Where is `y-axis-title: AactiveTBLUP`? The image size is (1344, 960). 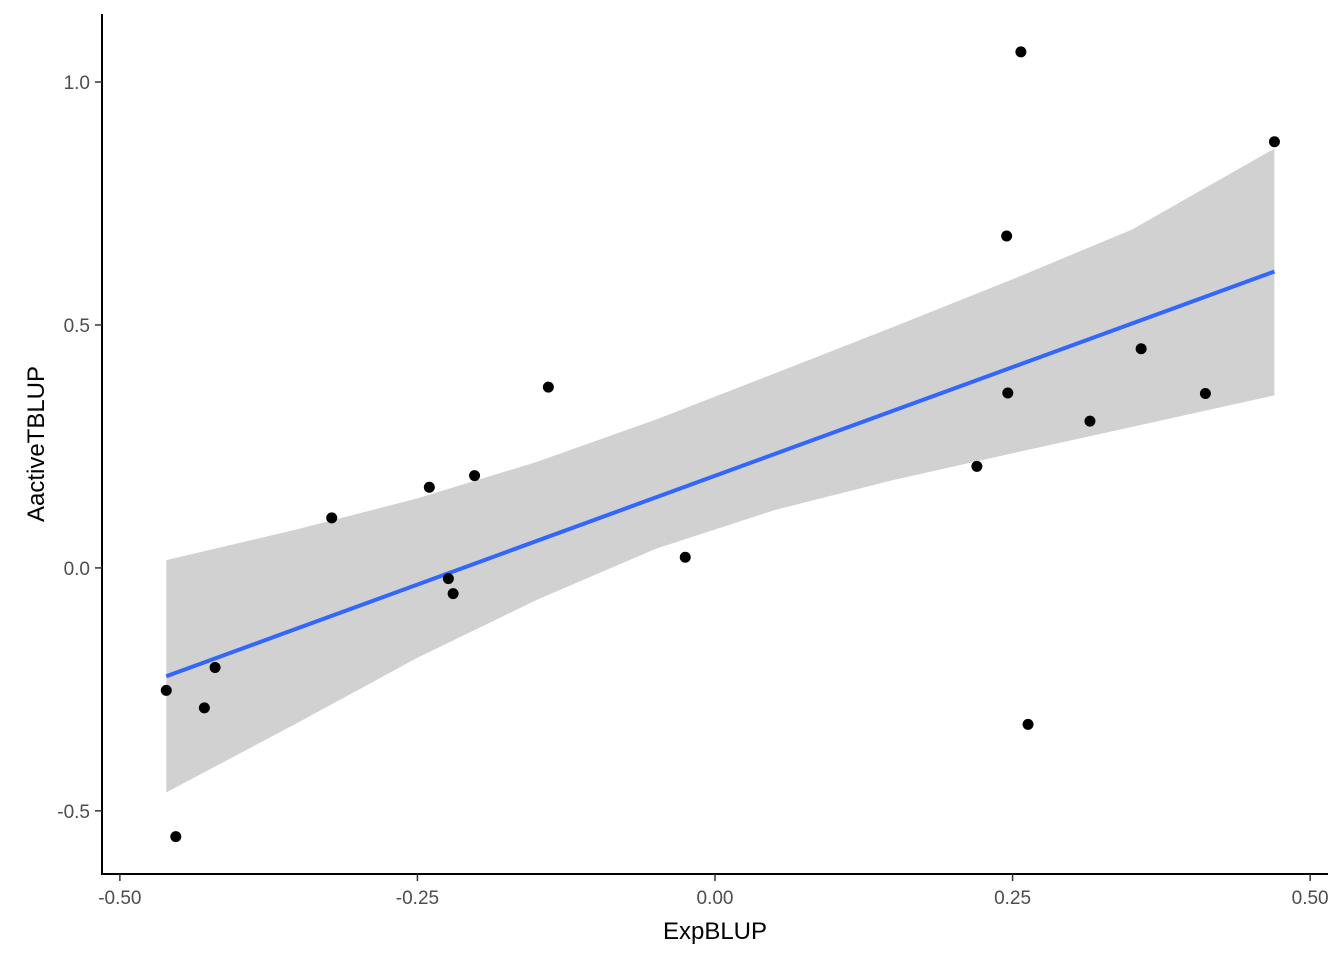 y-axis-title: AactiveTBLUP is located at coordinates (36, 444).